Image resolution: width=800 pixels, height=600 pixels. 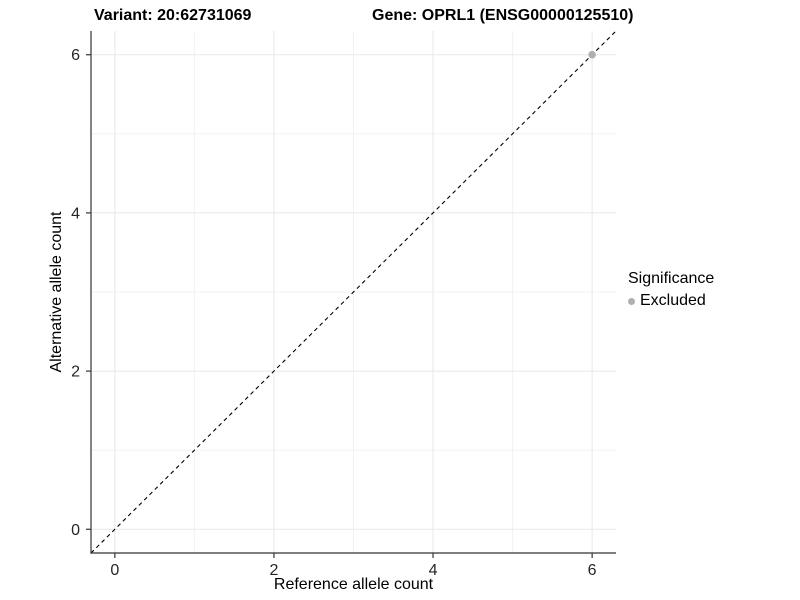 I want to click on y-axis-title: Alternative allele count, so click(x=56, y=292).